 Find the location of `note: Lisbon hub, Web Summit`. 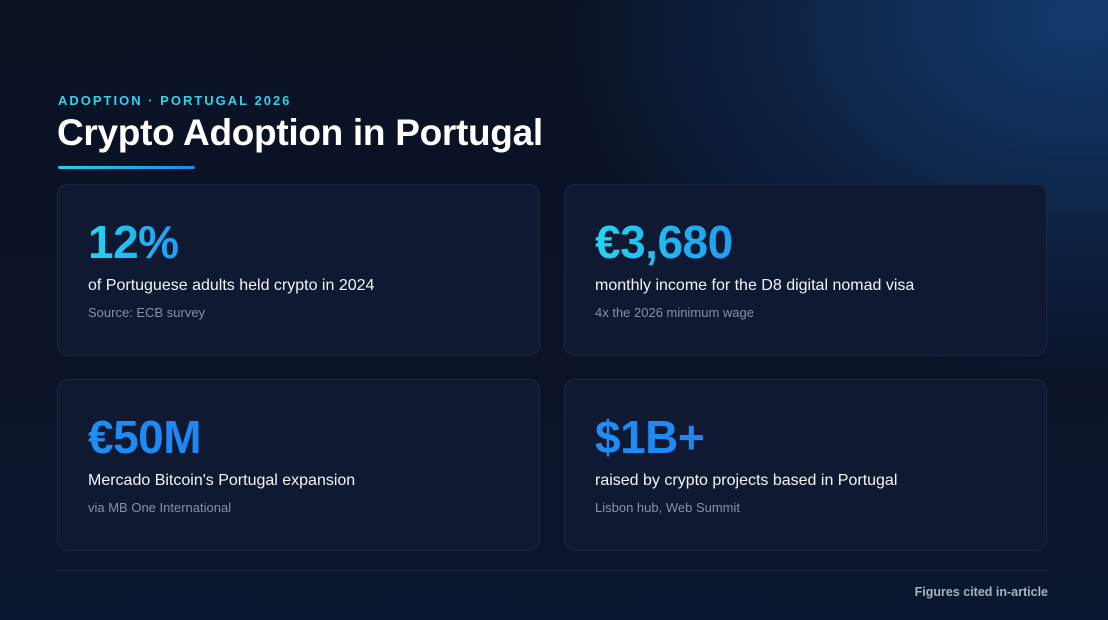

note: Lisbon hub, Web Summit is located at coordinates (667, 507).